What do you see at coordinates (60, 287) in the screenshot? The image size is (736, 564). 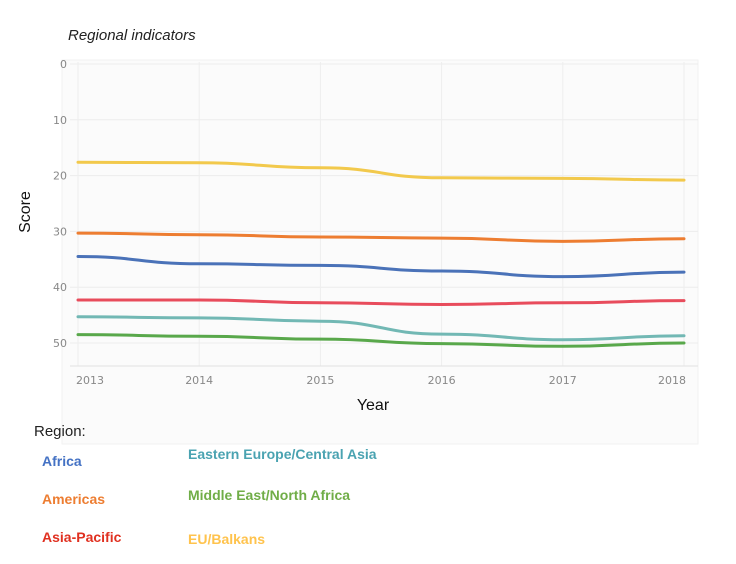 I see `y-tick-label: 40` at bounding box center [60, 287].